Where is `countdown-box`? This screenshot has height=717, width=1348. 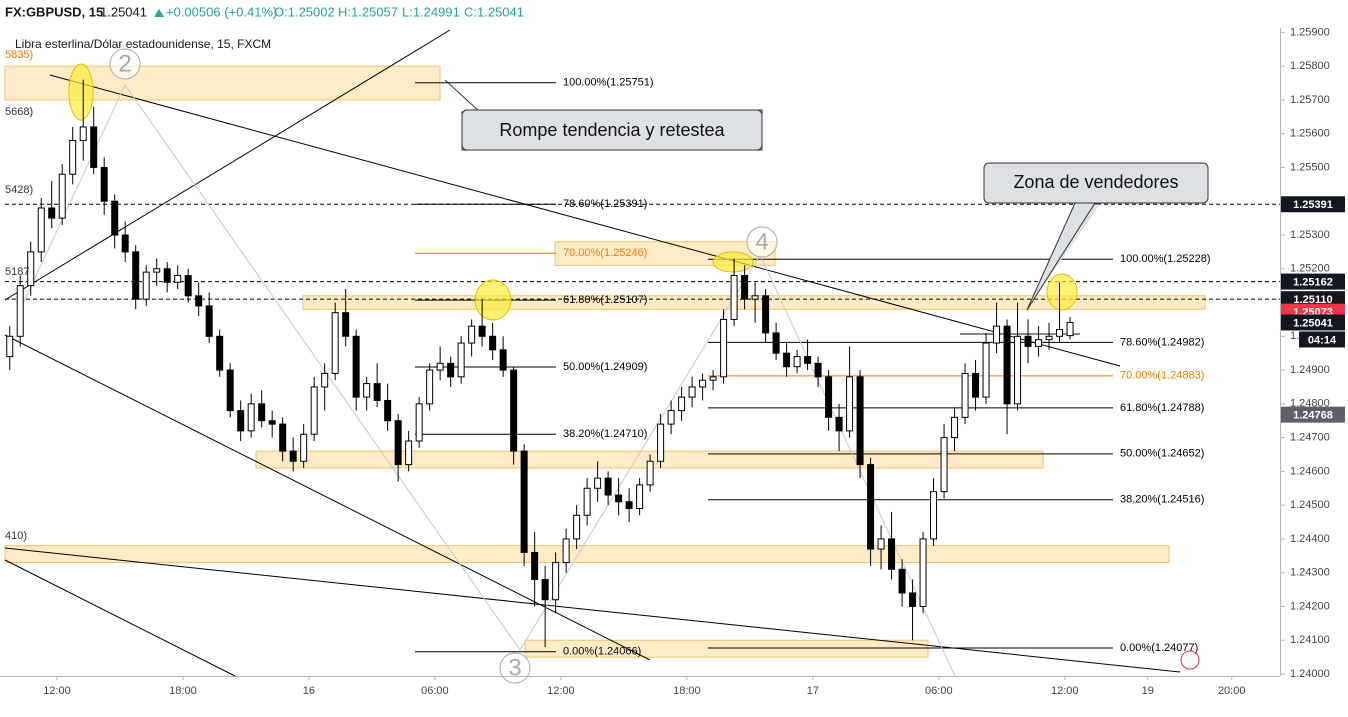 countdown-box is located at coordinates (1322, 339).